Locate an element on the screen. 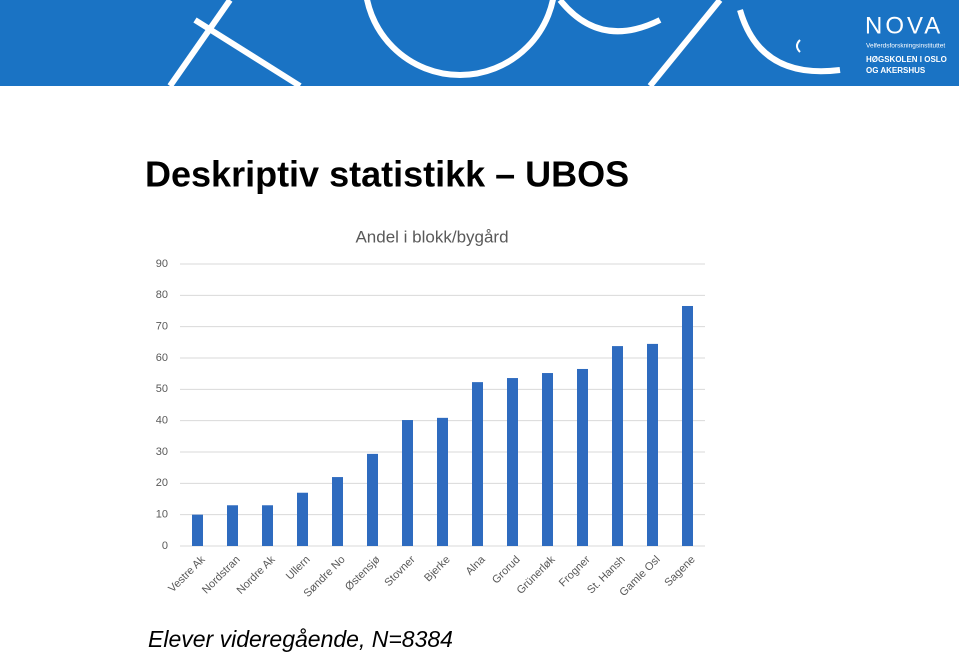 This screenshot has width=959, height=655. y-tick-label: 40 is located at coordinates (162, 421).